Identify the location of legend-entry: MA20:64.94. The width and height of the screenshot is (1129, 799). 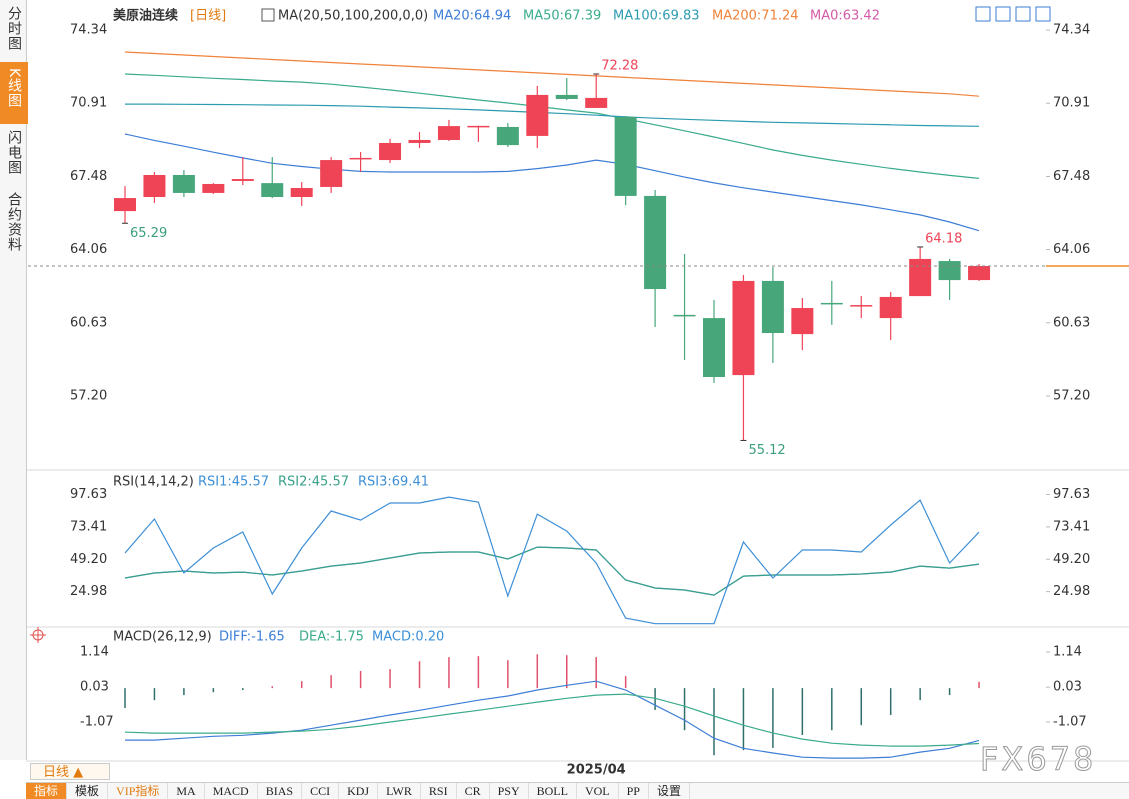
(472, 16).